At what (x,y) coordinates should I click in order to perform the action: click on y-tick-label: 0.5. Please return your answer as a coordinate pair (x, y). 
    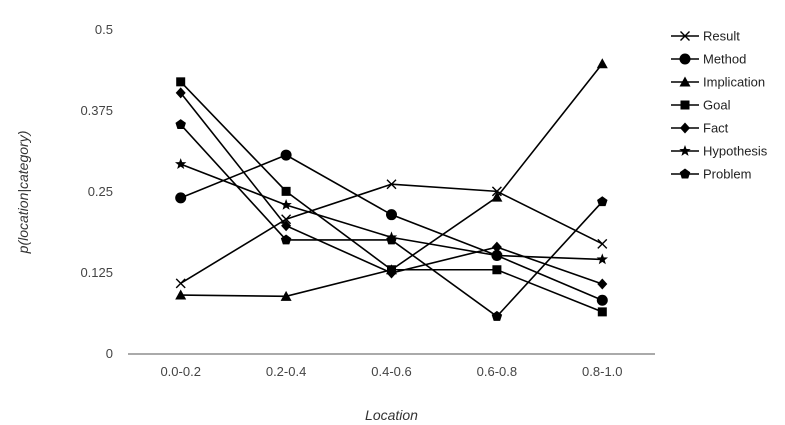
    Looking at the image, I should click on (104, 29).